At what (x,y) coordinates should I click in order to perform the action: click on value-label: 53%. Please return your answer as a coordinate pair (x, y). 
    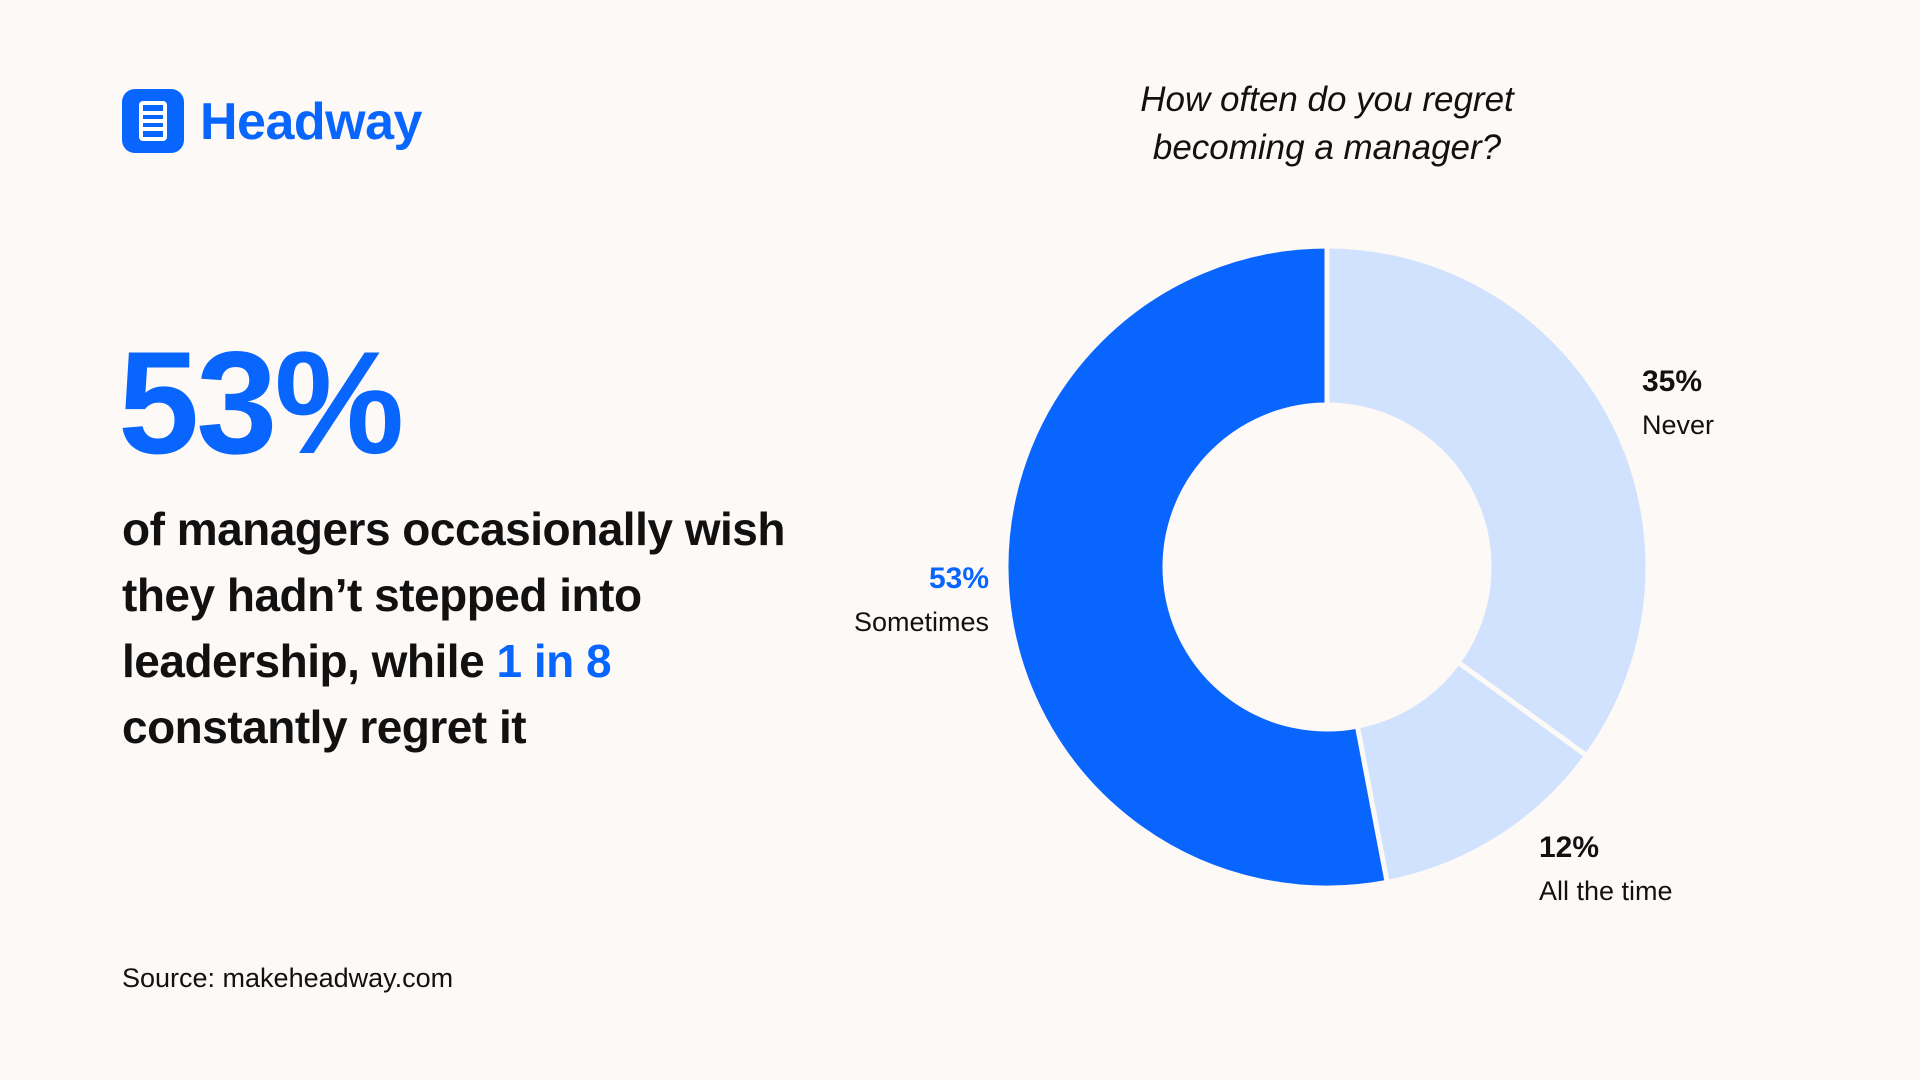
    Looking at the image, I should click on (959, 578).